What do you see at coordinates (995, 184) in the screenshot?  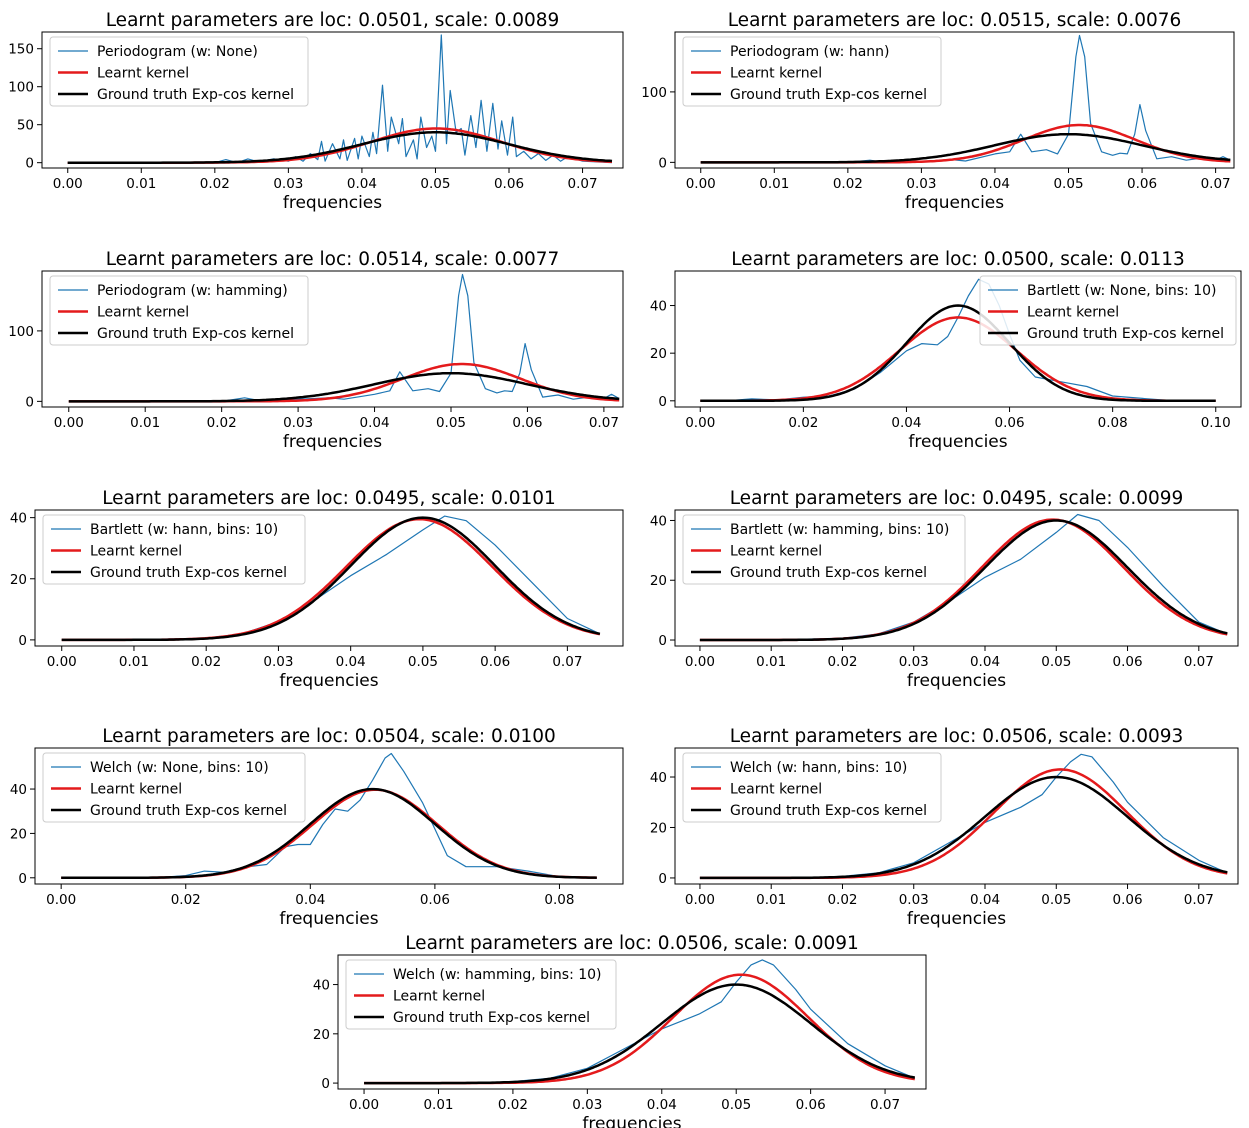 I see `chart-2-xtick-label: 0.04` at bounding box center [995, 184].